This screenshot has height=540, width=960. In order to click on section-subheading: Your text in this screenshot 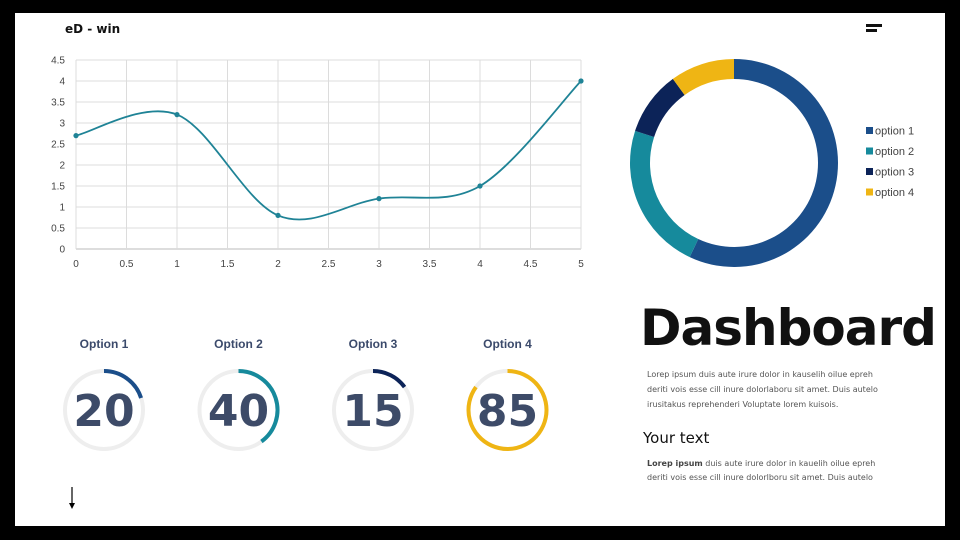, I will do `click(676, 438)`.